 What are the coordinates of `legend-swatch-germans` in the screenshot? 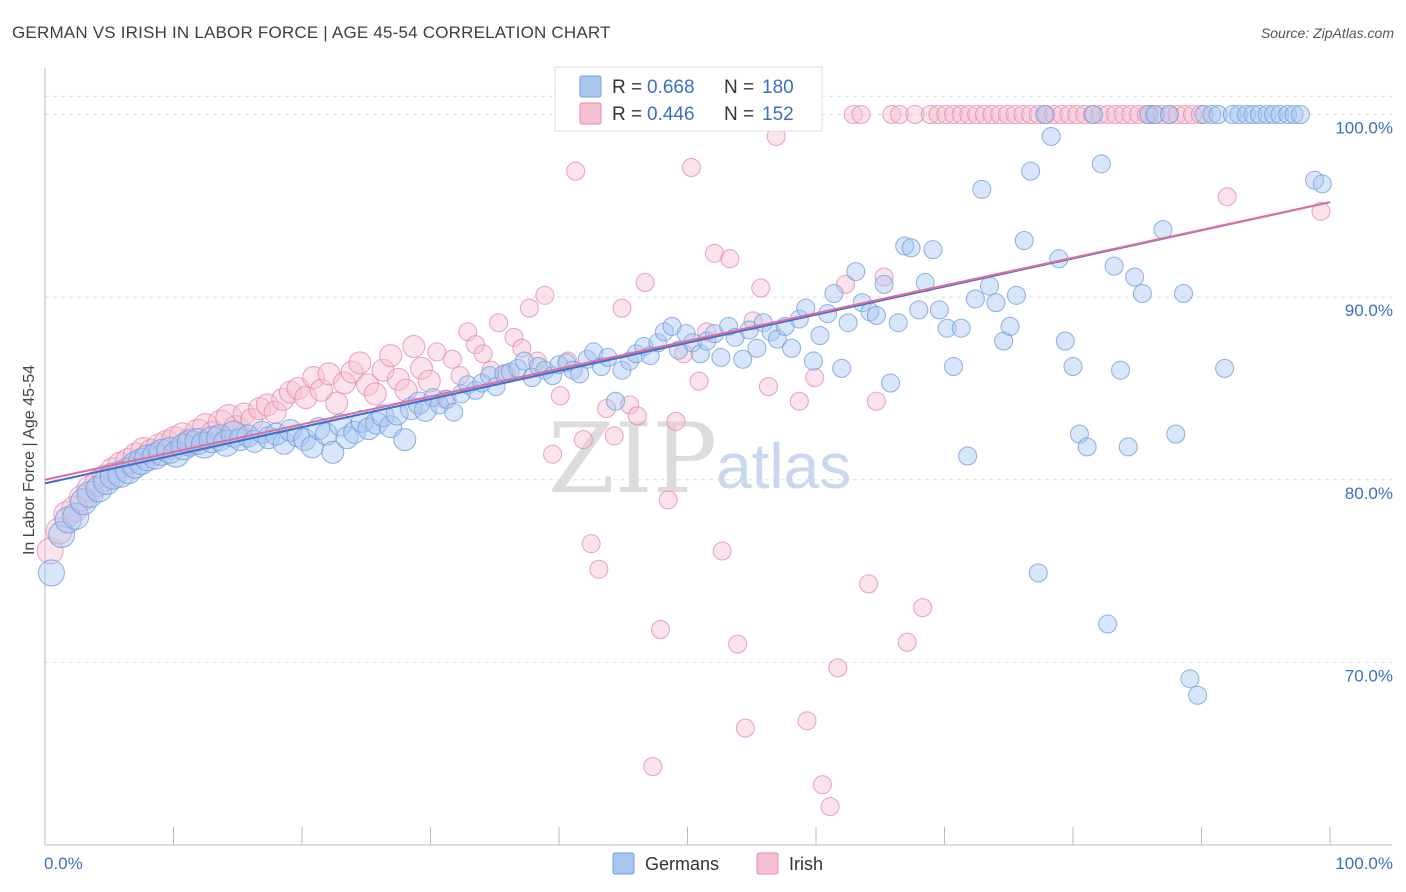 It's located at (590, 86).